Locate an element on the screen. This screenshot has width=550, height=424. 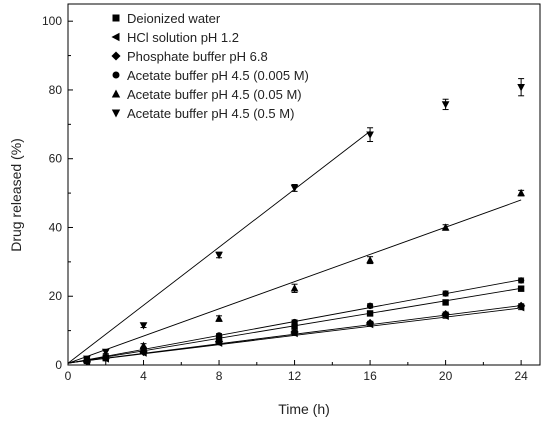
legend-label: HCl solution pH 1.2 is located at coordinates (183, 37).